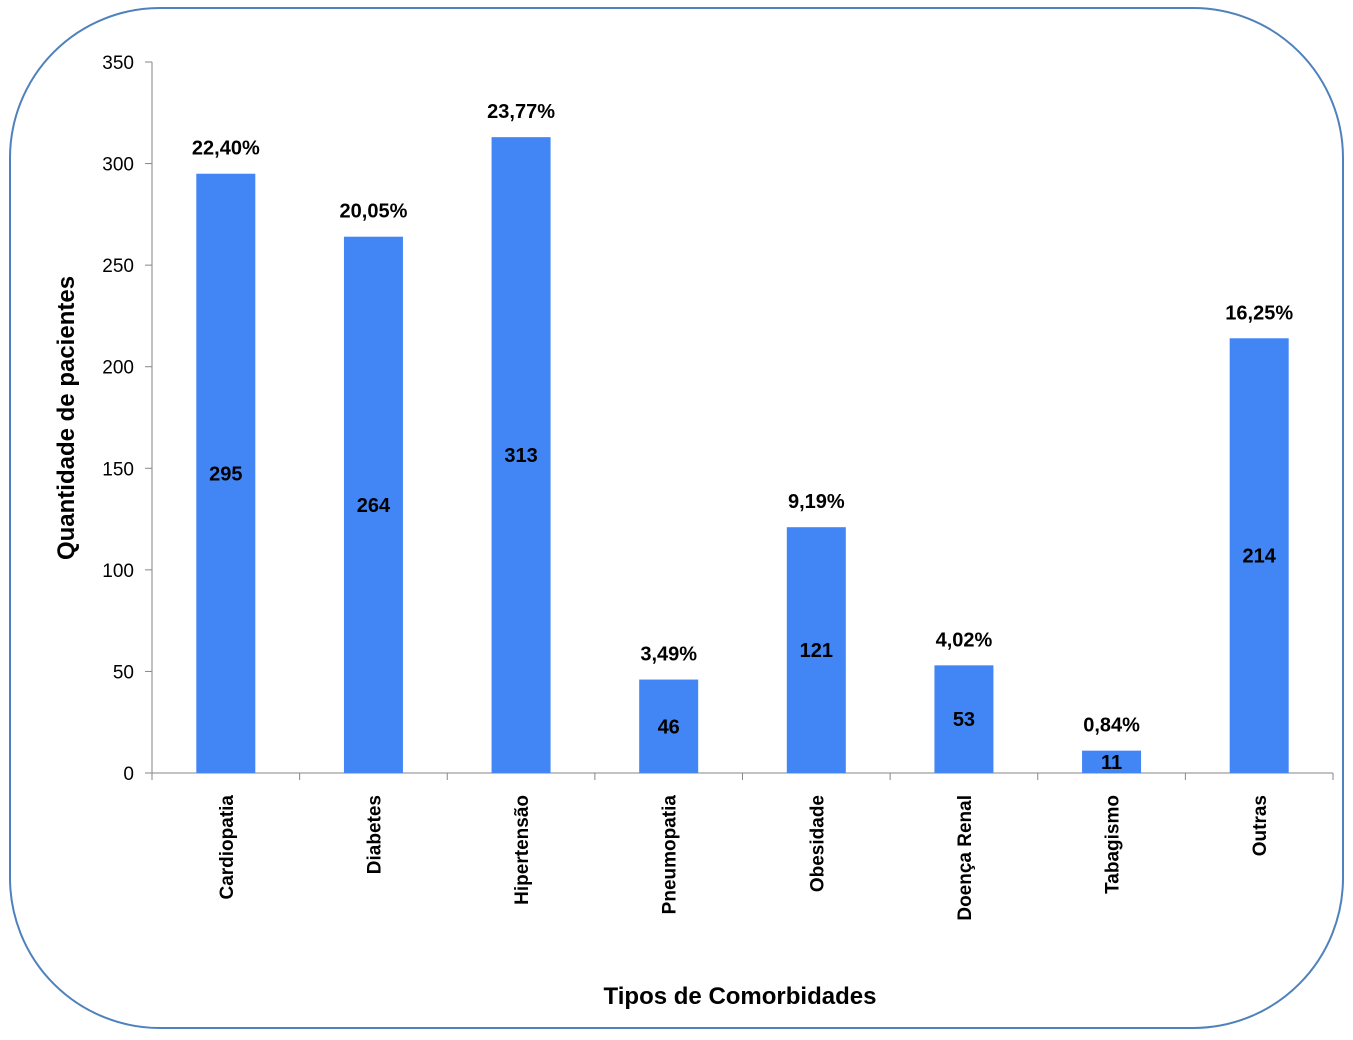 The height and width of the screenshot is (1040, 1353). What do you see at coordinates (964, 640) in the screenshot?
I see `bar-percent-label: 4,02%` at bounding box center [964, 640].